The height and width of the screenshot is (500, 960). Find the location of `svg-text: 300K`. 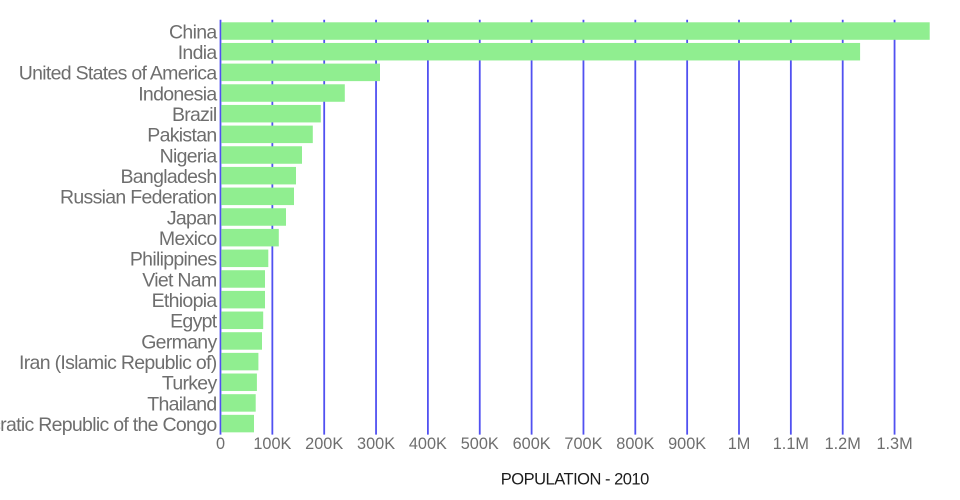

svg-text: 300K is located at coordinates (376, 444).